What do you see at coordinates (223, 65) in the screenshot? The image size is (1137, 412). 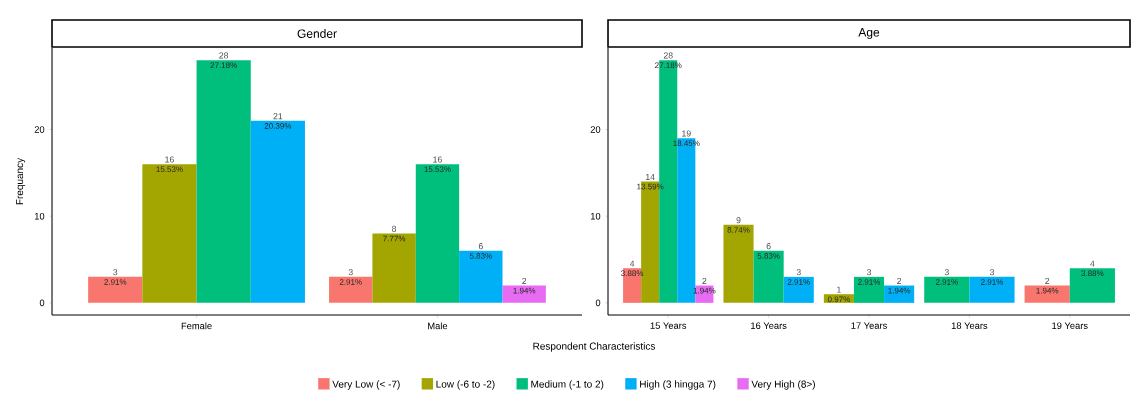 I see `annotation: 27.18%` at bounding box center [223, 65].